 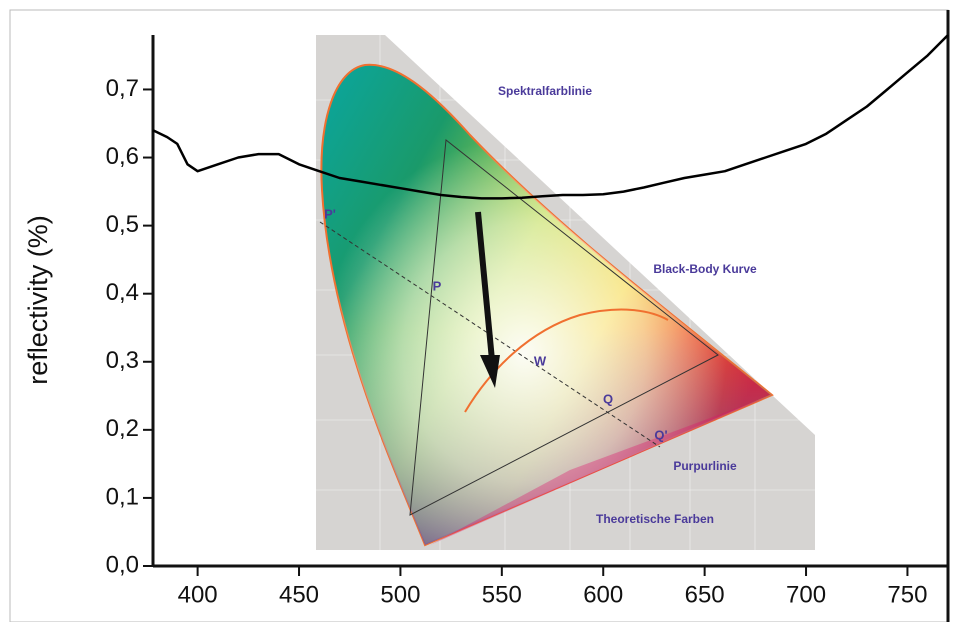 What do you see at coordinates (122, 564) in the screenshot?
I see `y-tick-label: 0,0` at bounding box center [122, 564].